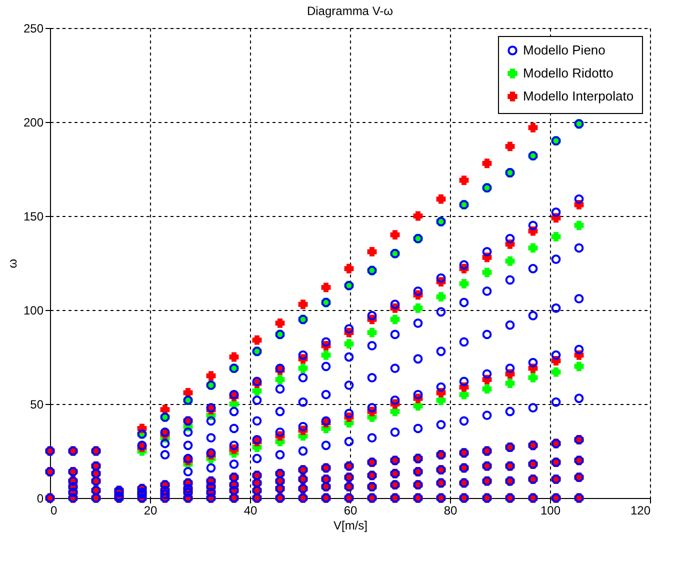  Describe the element at coordinates (12, 263) in the screenshot. I see `y-axis-title: ω` at that location.